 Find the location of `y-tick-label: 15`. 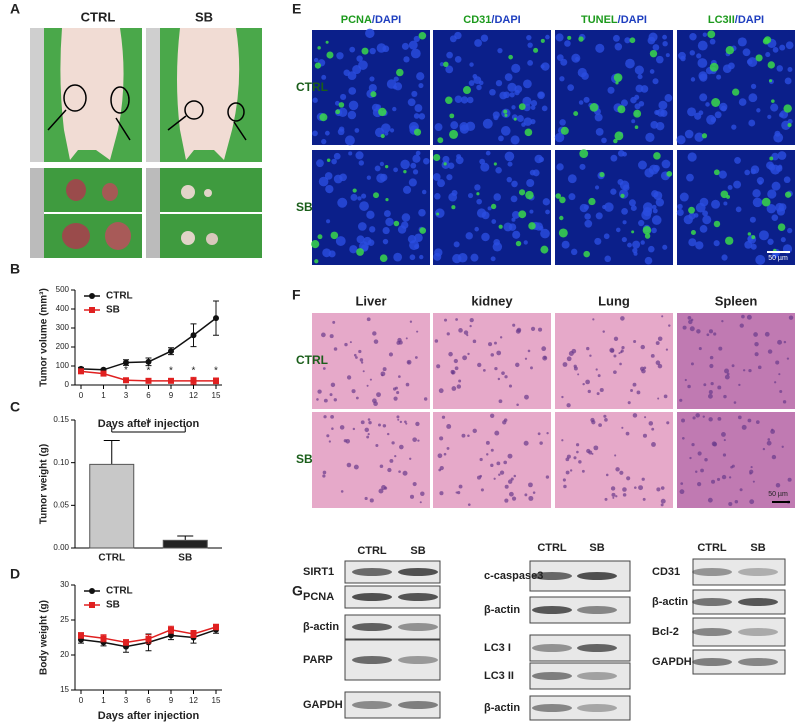

y-tick-label: 15 is located at coordinates (64, 689).